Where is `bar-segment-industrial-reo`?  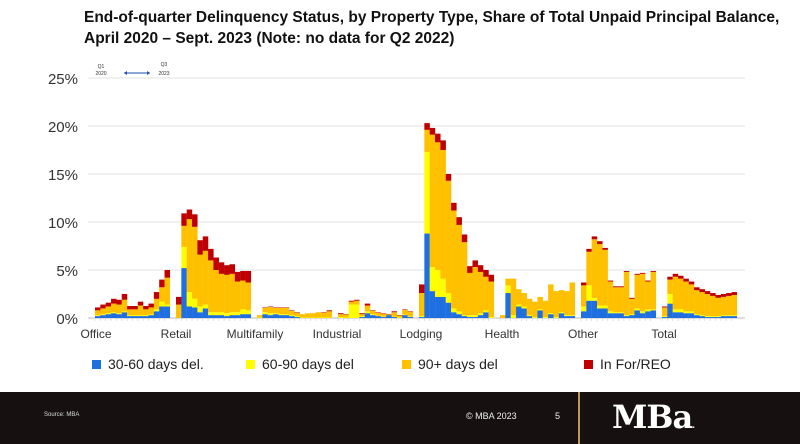
bar-segment-industrial-reo is located at coordinates (362, 314).